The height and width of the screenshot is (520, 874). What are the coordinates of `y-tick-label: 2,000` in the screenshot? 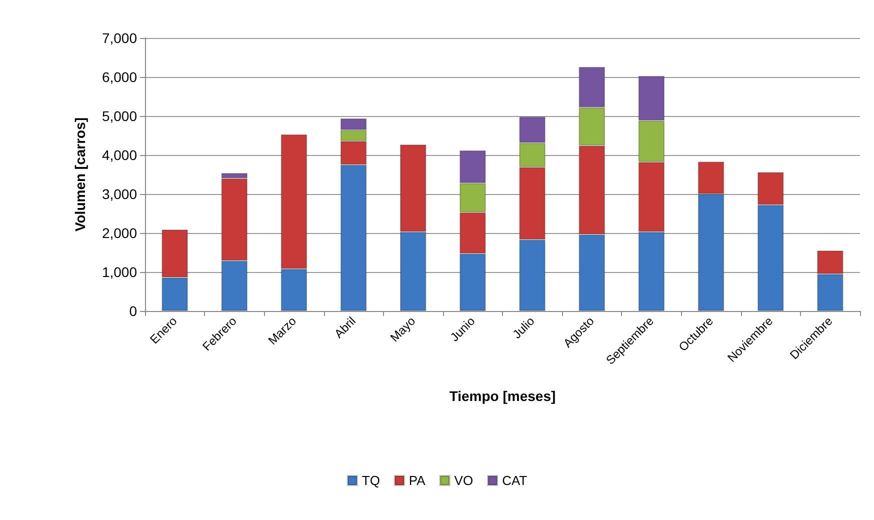 It's located at (120, 233).